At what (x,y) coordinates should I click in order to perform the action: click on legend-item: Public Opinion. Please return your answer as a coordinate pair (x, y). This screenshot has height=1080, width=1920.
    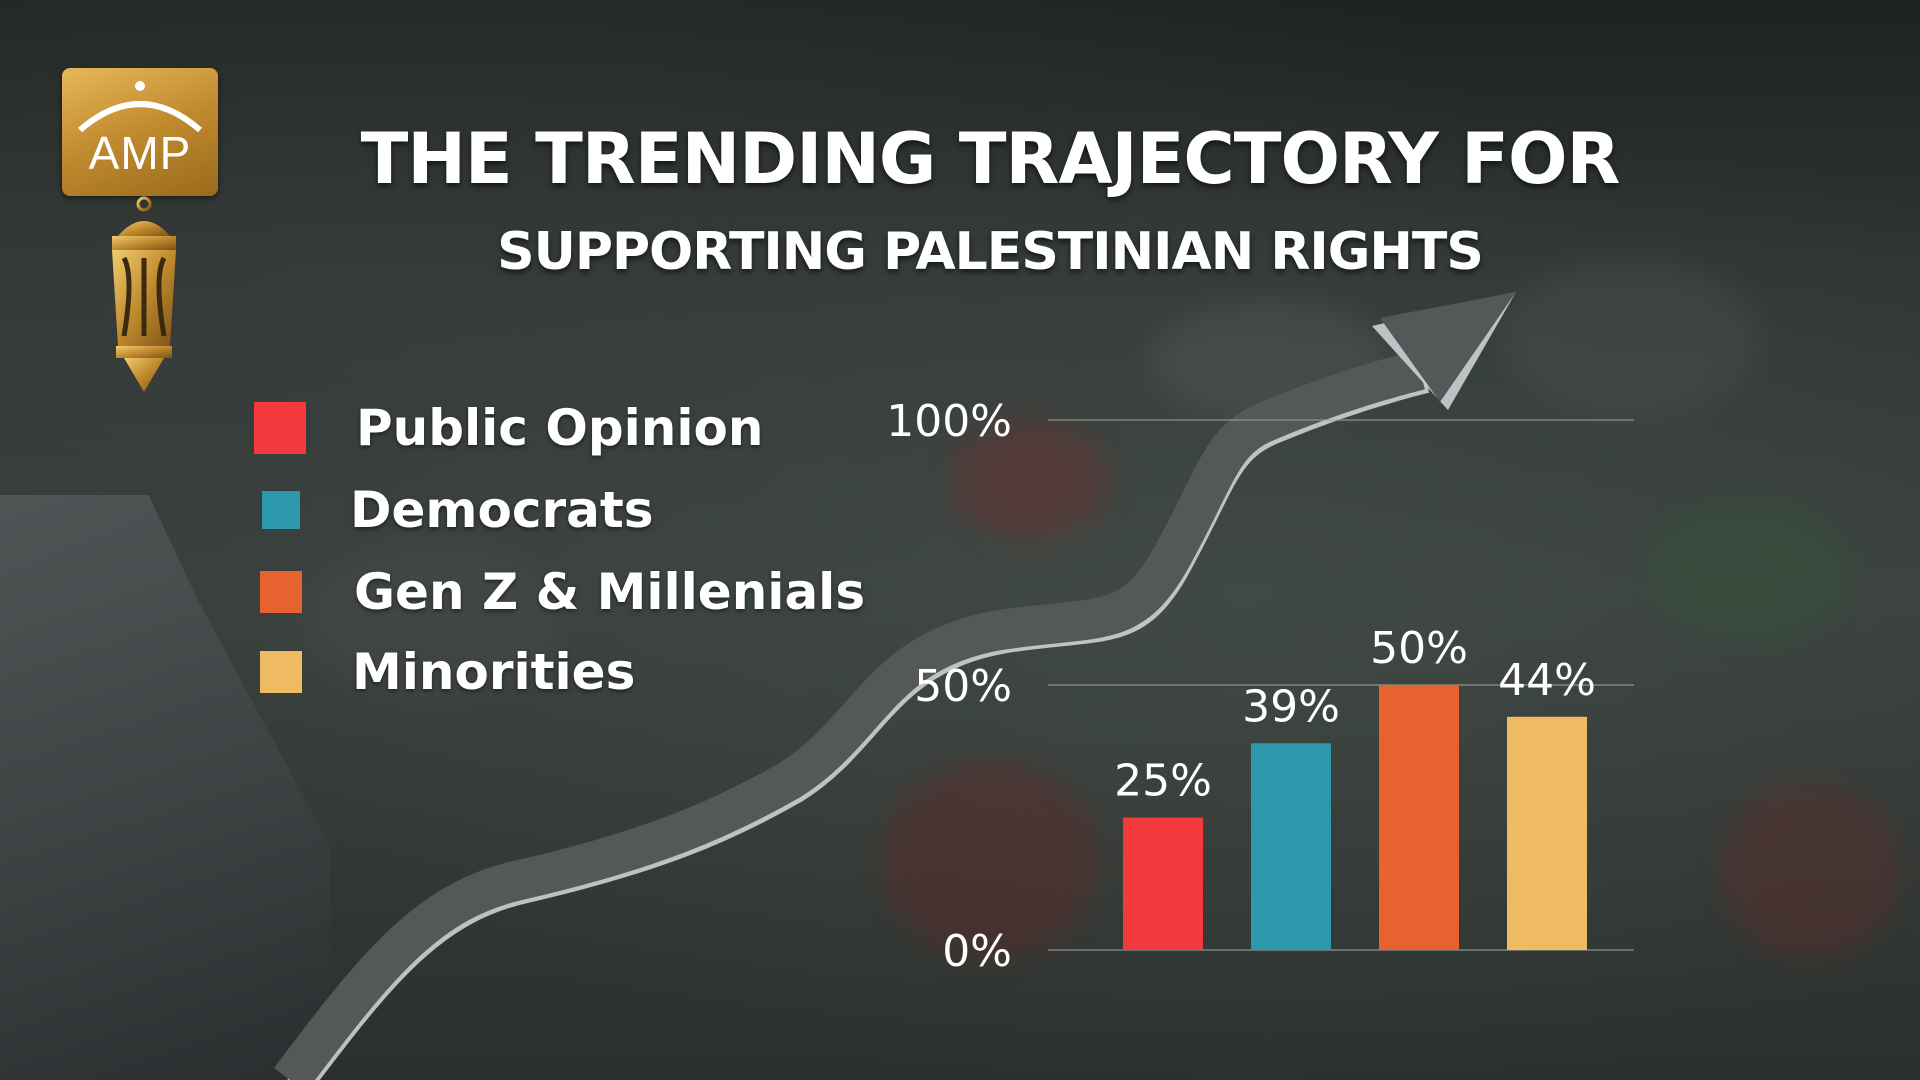
    Looking at the image, I should click on (450, 428).